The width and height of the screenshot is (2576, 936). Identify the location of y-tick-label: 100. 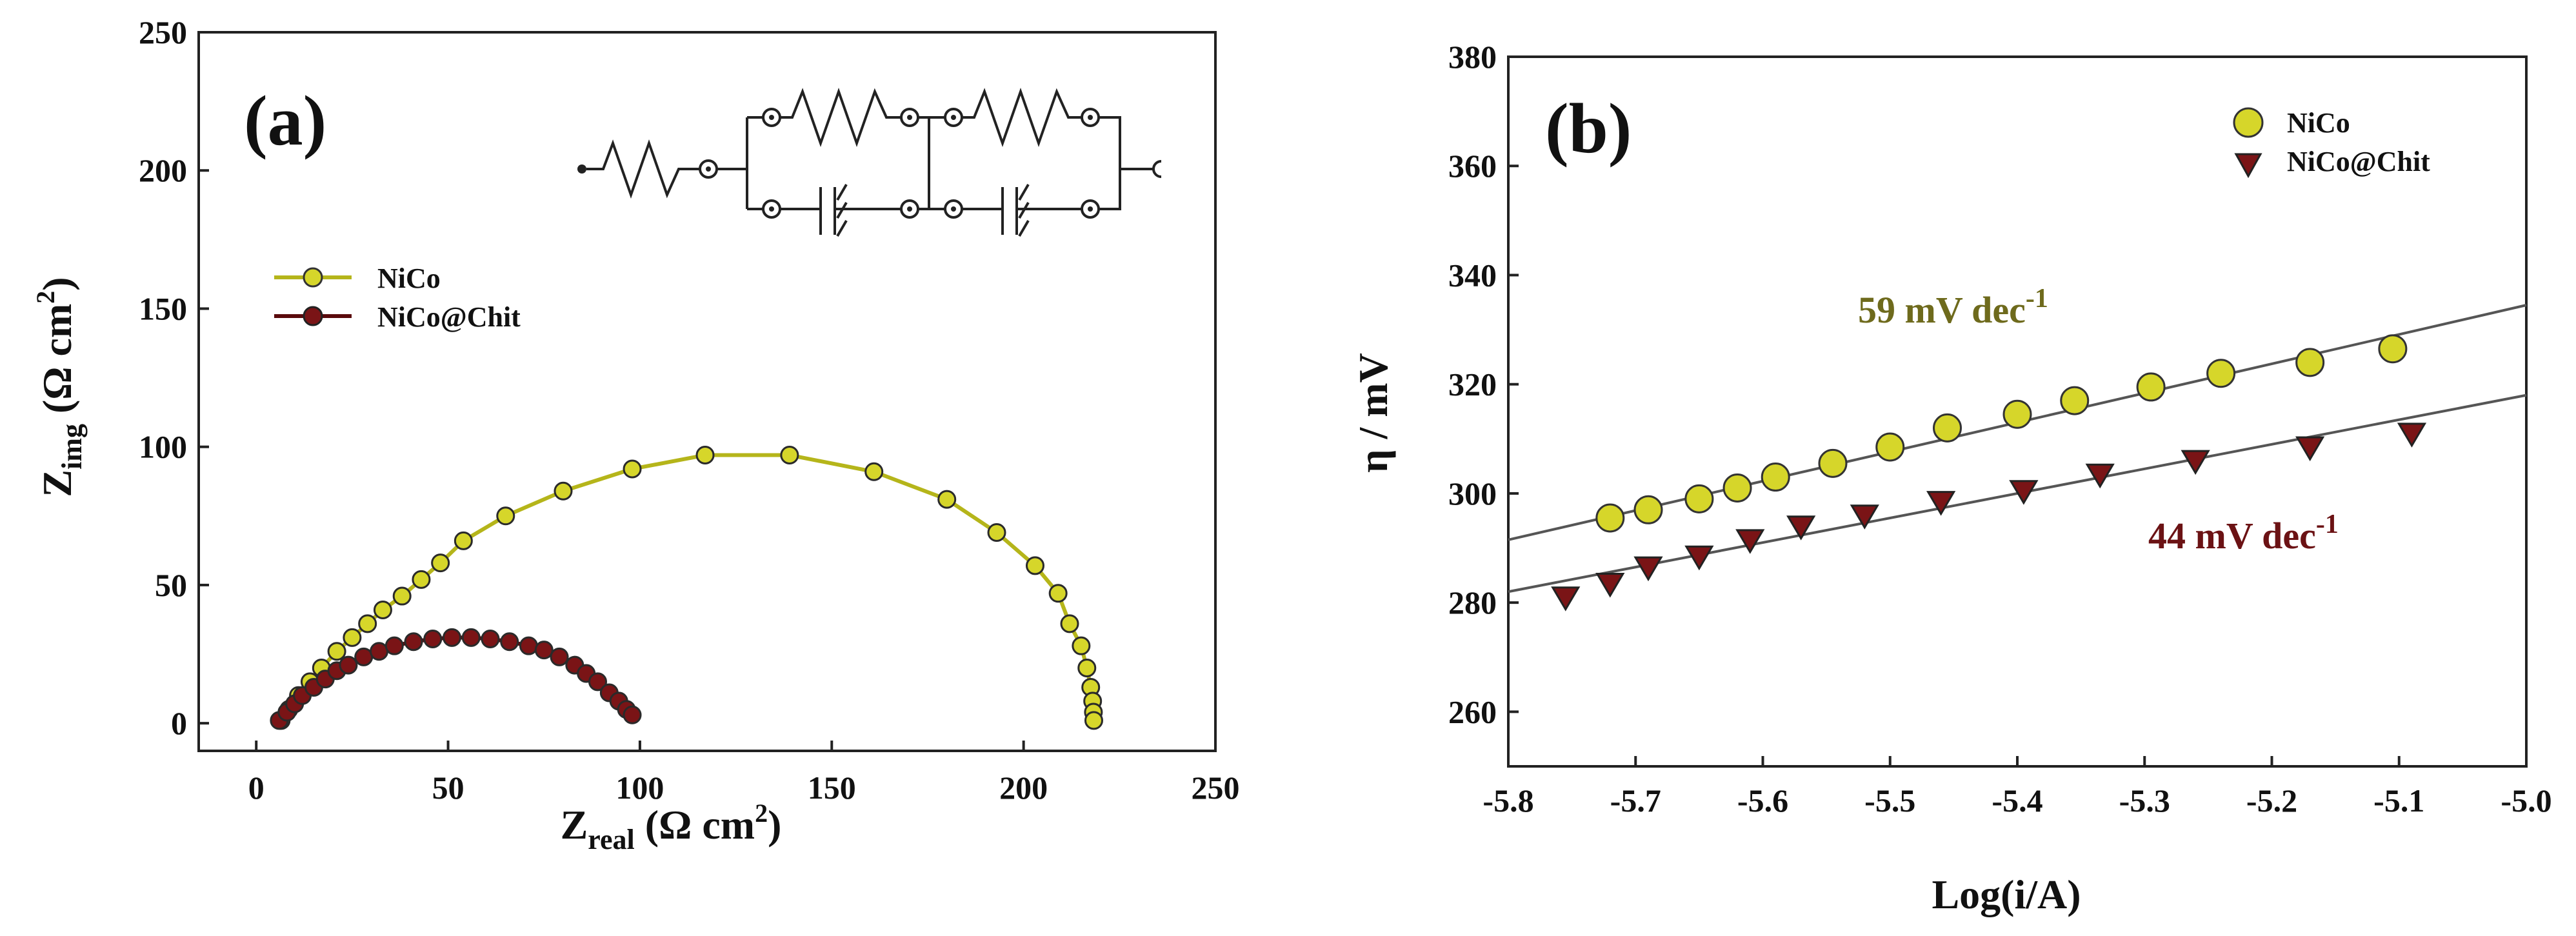
(163, 447).